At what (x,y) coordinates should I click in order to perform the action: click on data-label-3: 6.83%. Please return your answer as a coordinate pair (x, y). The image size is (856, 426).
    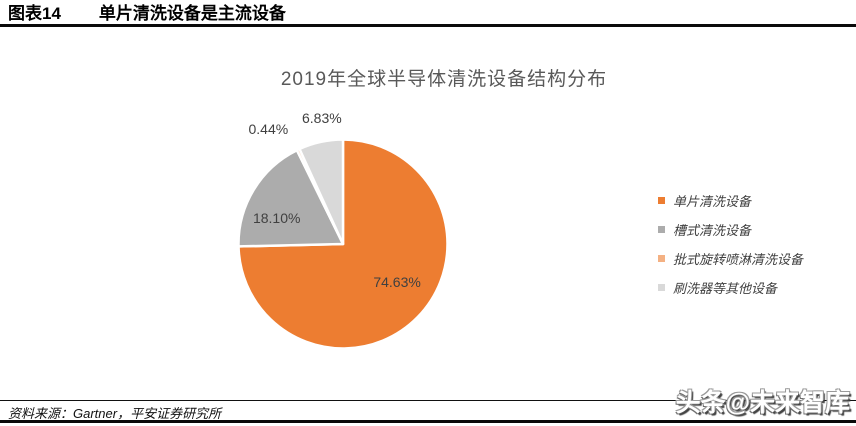
    Looking at the image, I should click on (321, 117).